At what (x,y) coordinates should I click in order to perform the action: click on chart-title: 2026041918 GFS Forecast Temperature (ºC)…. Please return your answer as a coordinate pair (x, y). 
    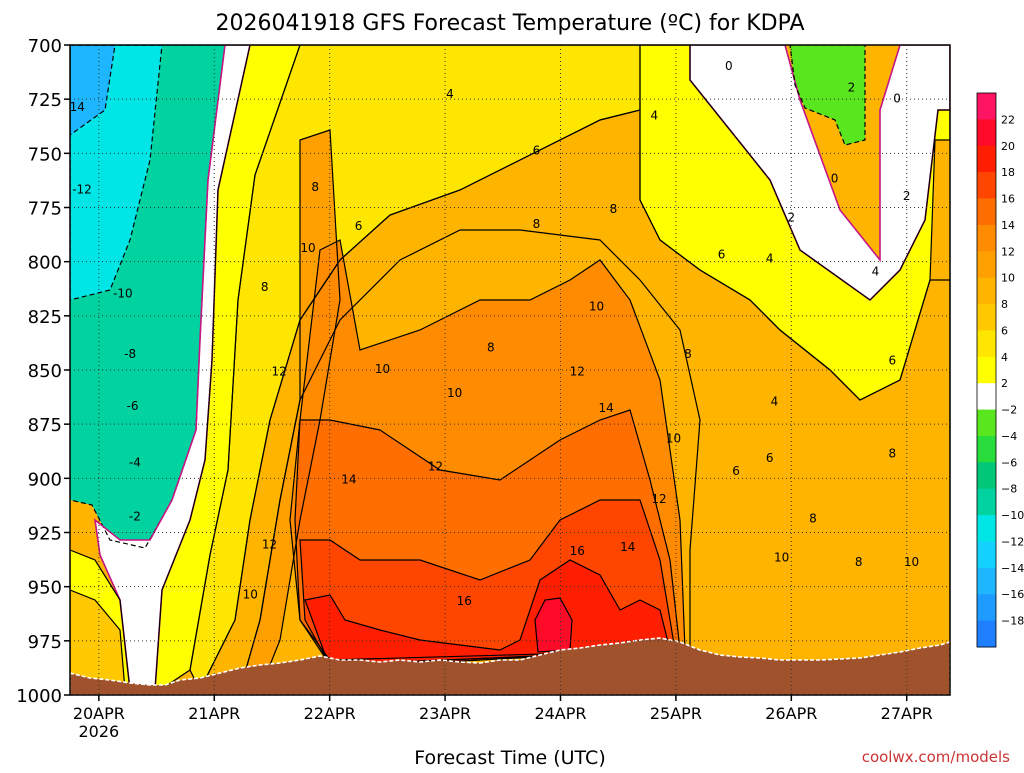
    Looking at the image, I should click on (509, 23).